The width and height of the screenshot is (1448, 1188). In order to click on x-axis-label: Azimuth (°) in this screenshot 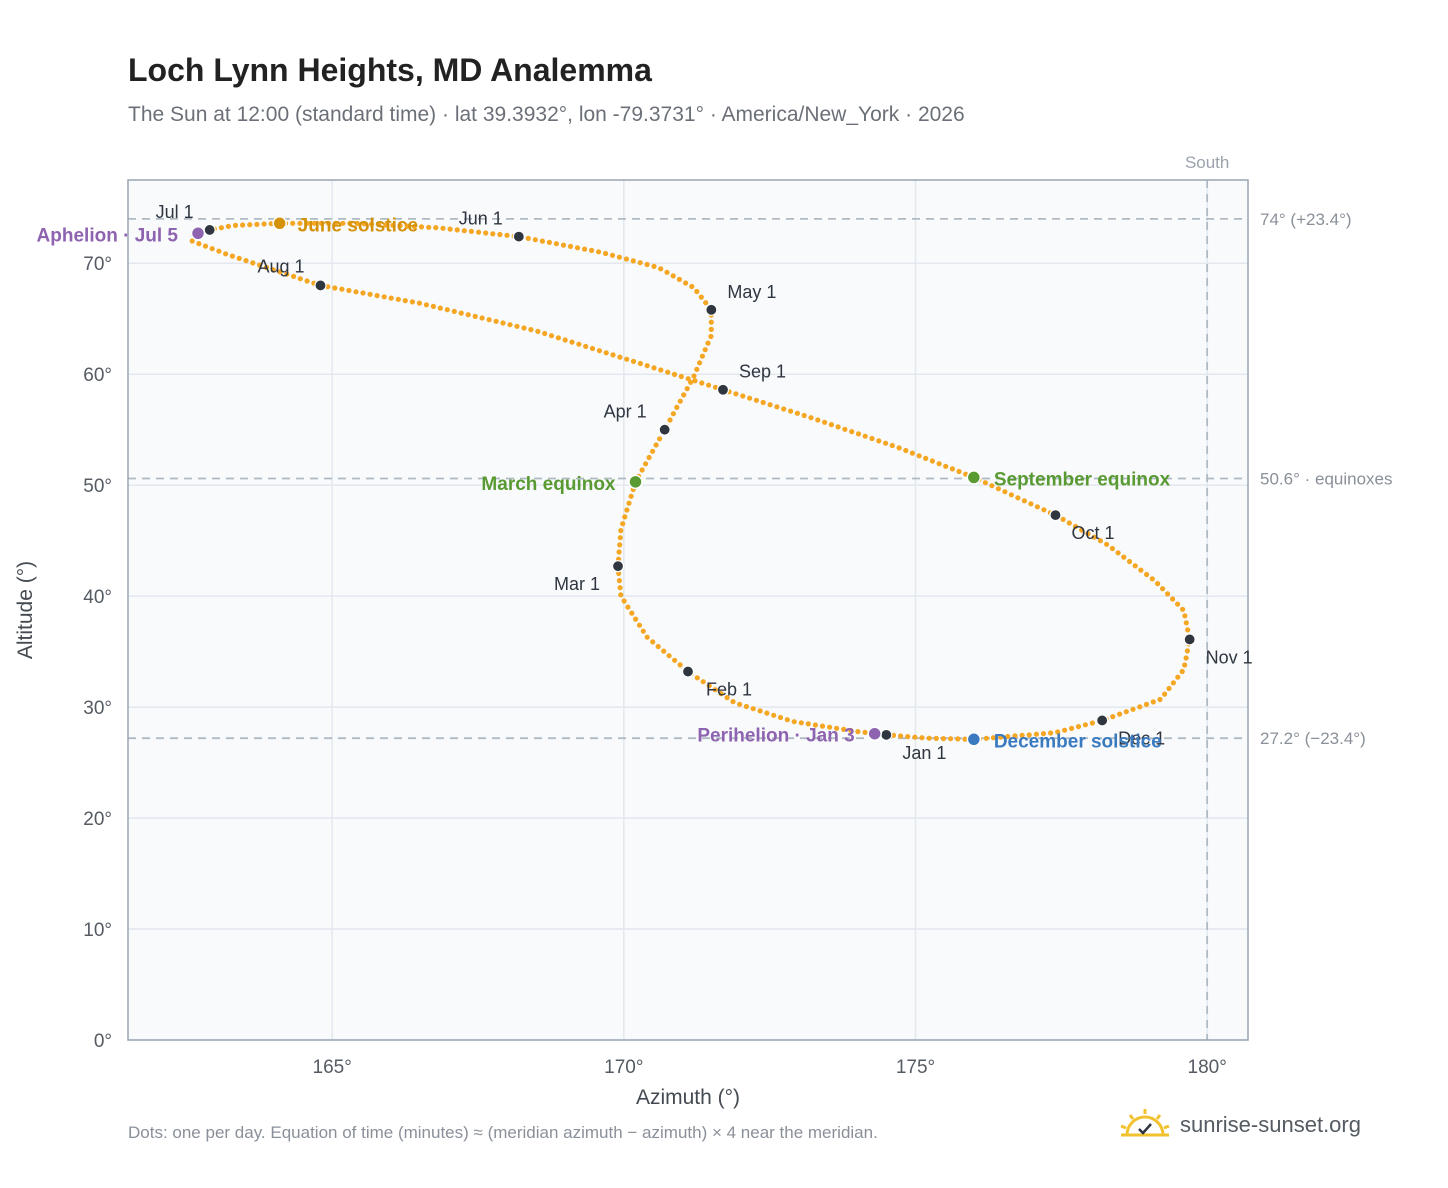, I will do `click(688, 1097)`.